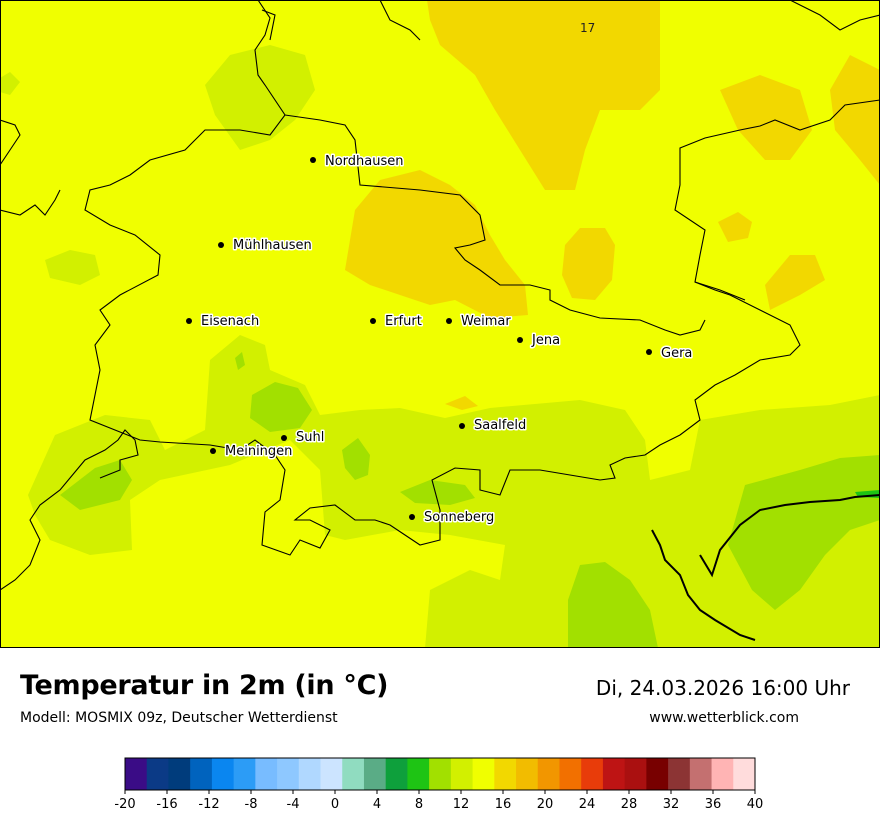 The height and width of the screenshot is (830, 880). What do you see at coordinates (335, 804) in the screenshot?
I see `legend-tick-label: 0` at bounding box center [335, 804].